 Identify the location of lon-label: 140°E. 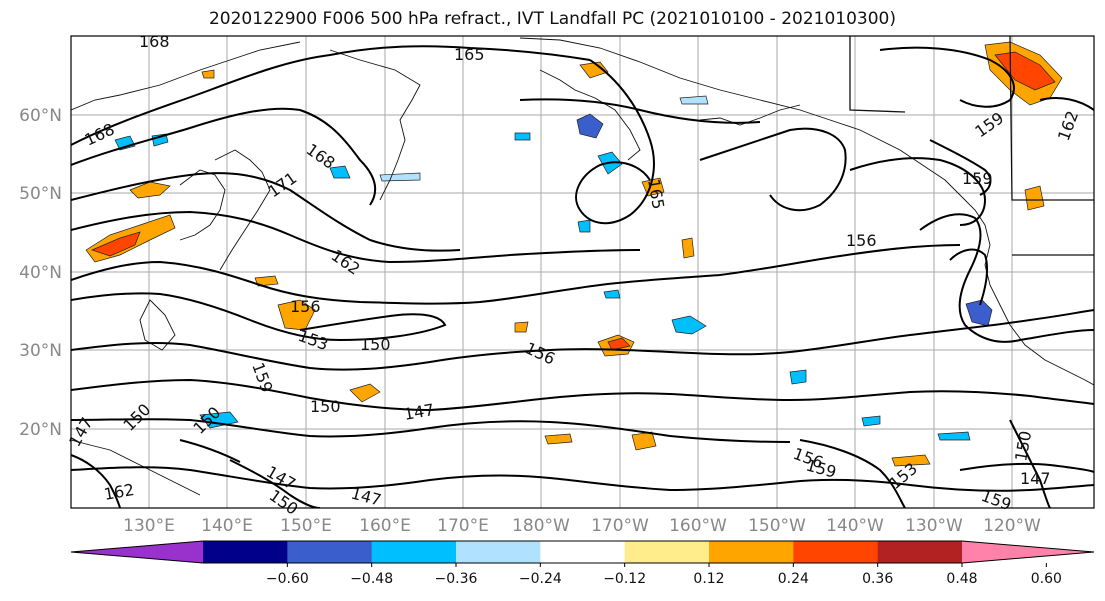
(227, 526).